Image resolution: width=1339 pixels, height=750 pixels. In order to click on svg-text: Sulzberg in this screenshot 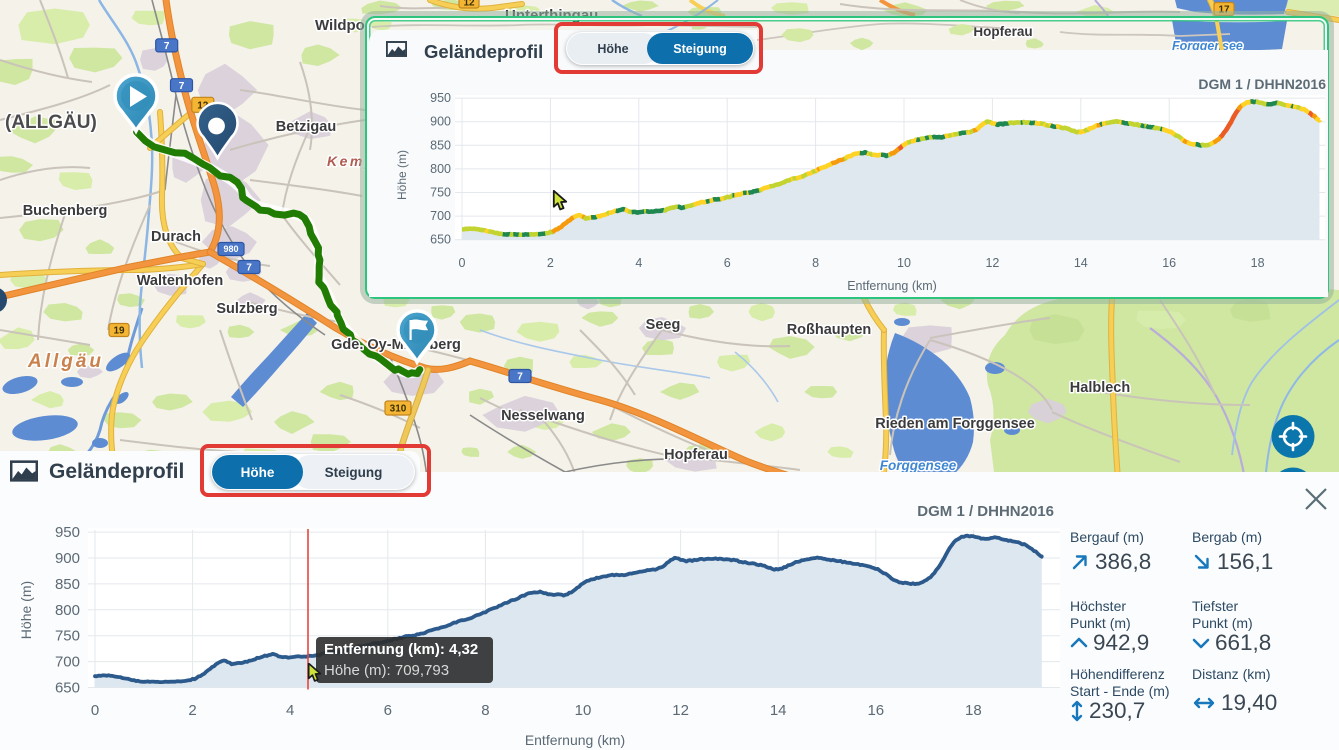, I will do `click(246, 309)`.